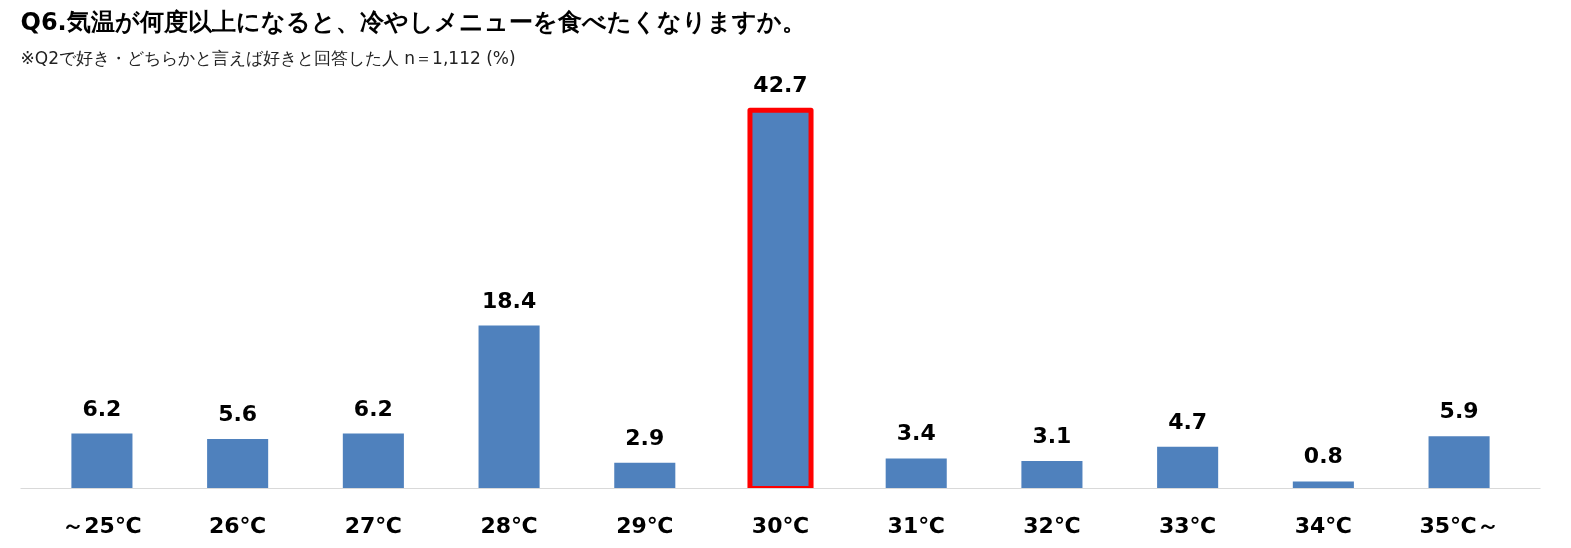 The height and width of the screenshot is (548, 1571). I want to click on data-label: 2.9, so click(645, 437).